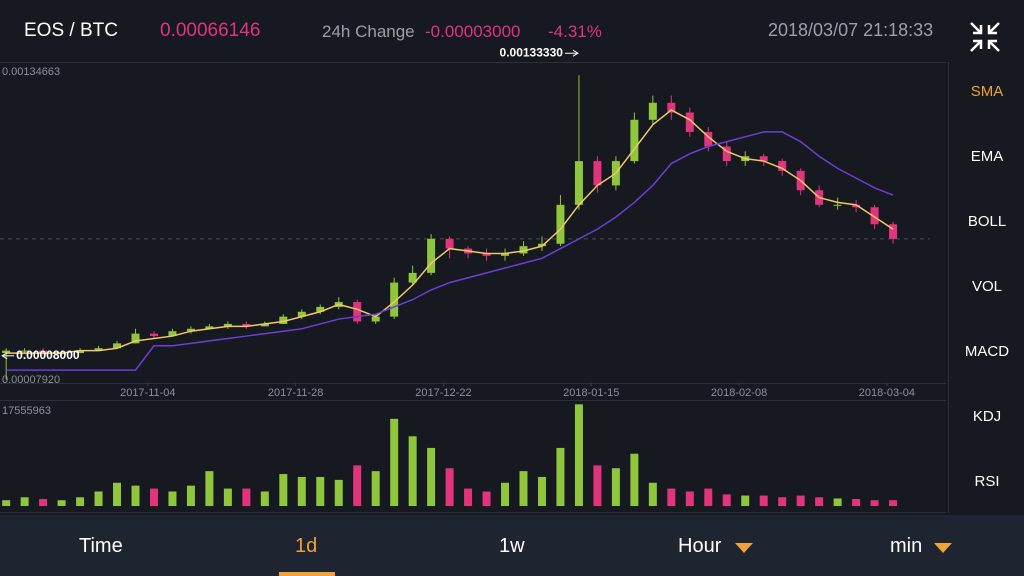 The height and width of the screenshot is (576, 1024). I want to click on period: Time, so click(101, 546).